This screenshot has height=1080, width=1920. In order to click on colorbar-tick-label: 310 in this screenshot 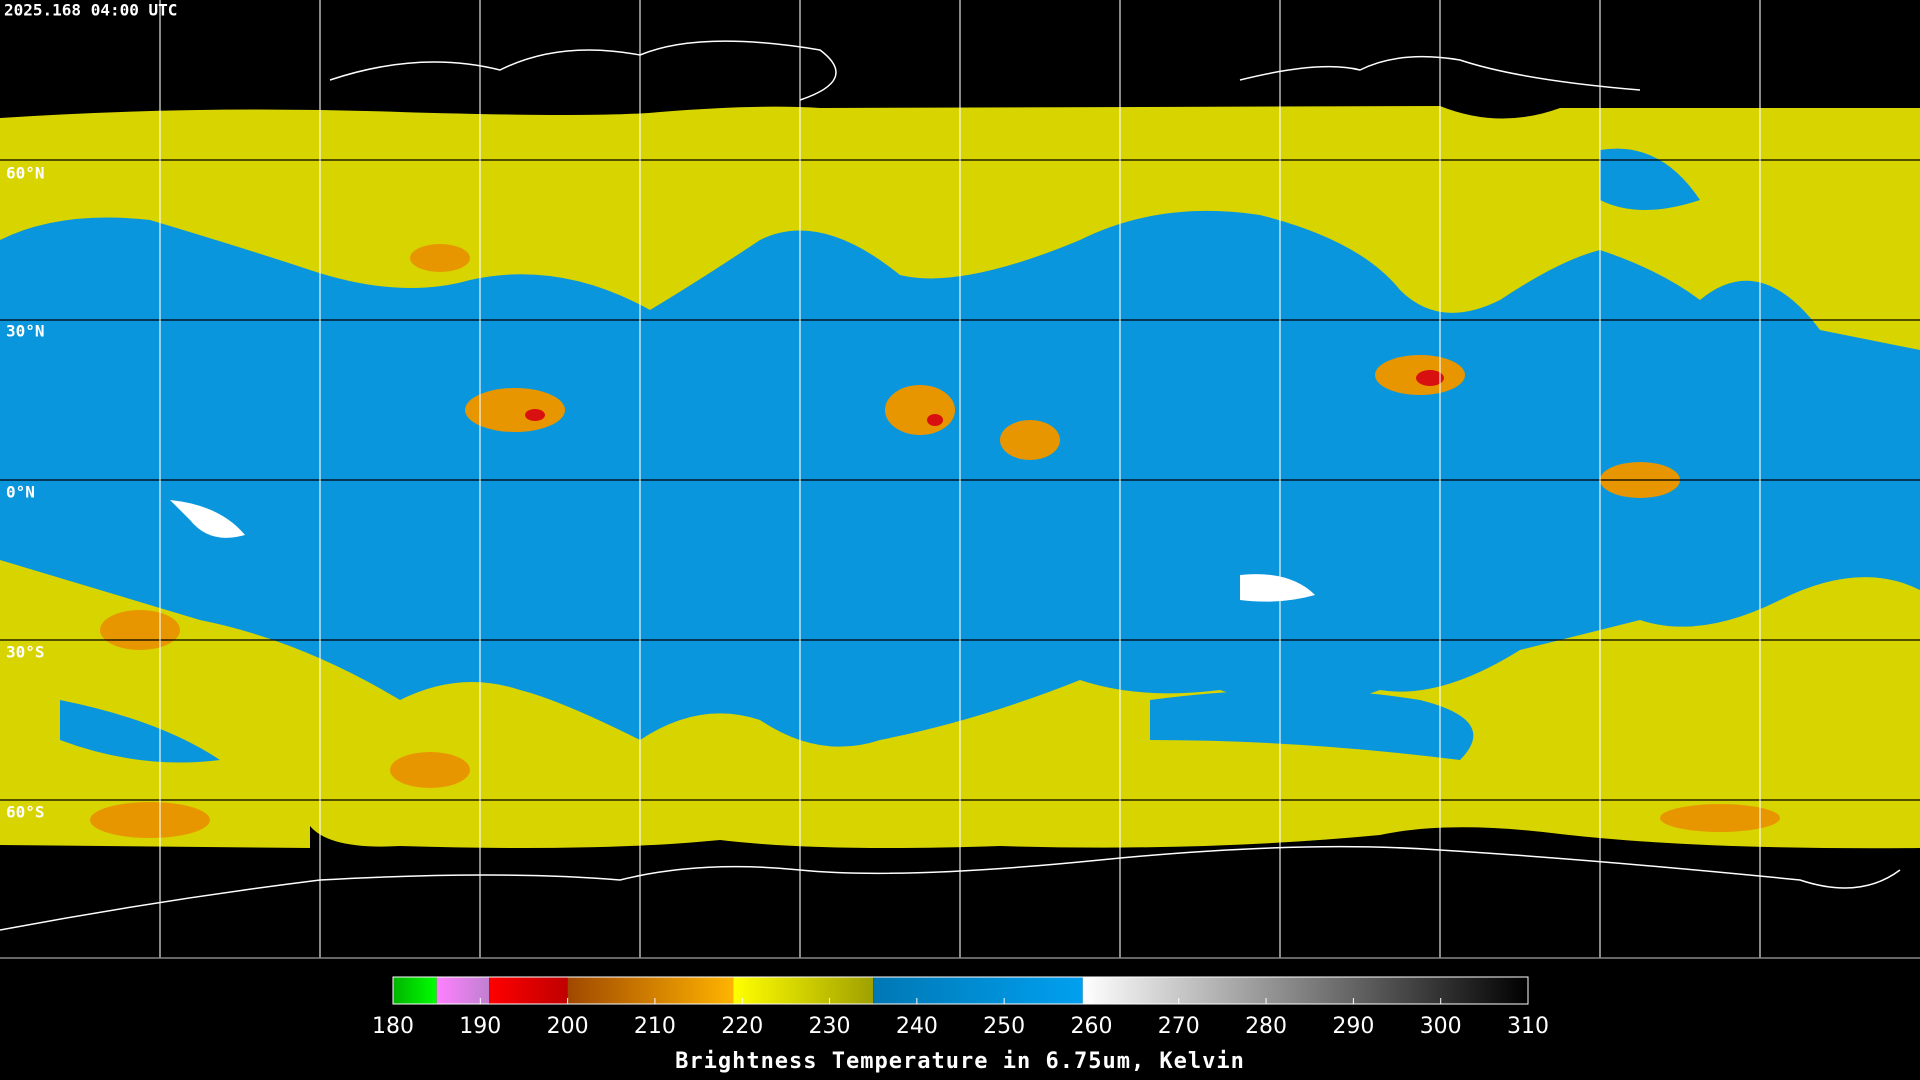, I will do `click(1528, 1026)`.